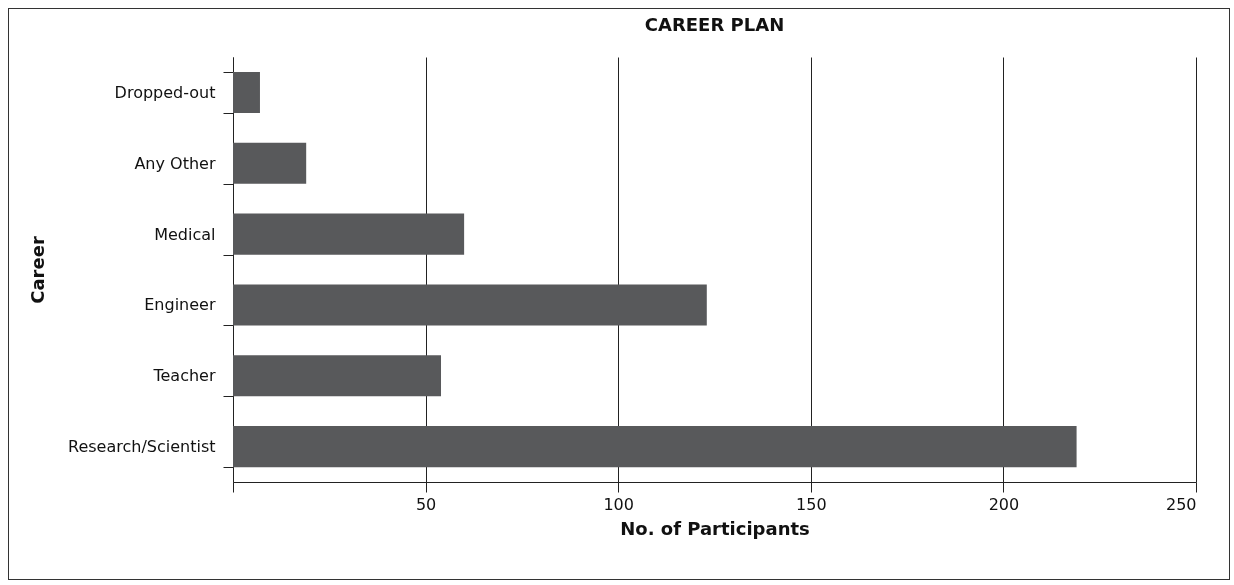 This screenshot has height=585, width=1234. I want to click on x-tick-label: 250, so click(1181, 504).